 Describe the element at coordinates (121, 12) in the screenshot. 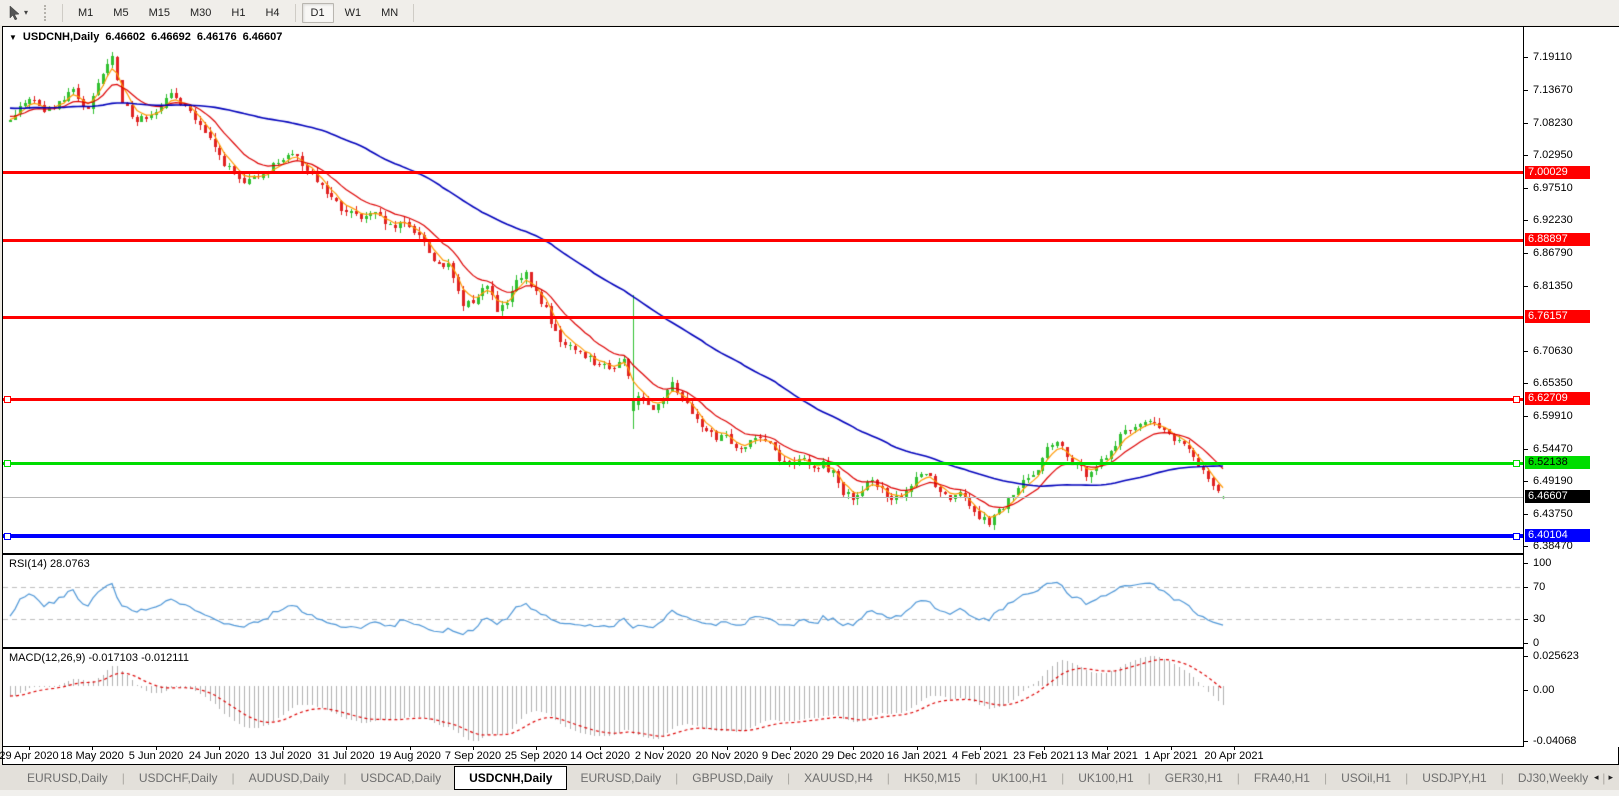

I see `timeframe-m5-button: M5` at that location.